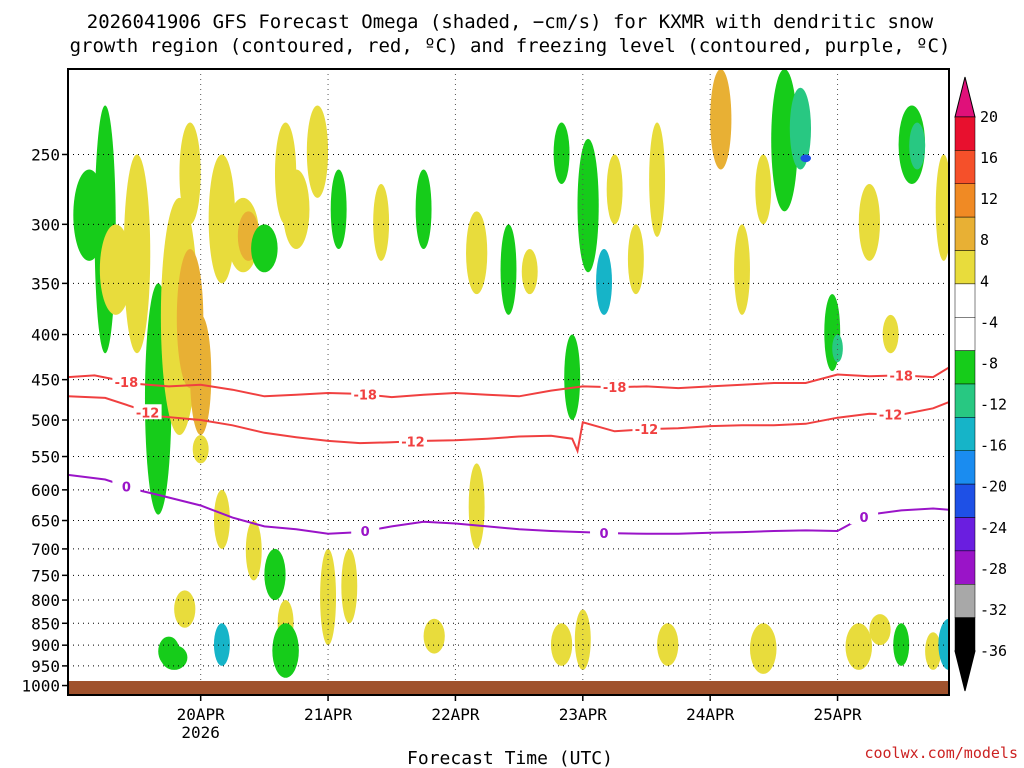 This screenshot has height=768, width=1024. What do you see at coordinates (40, 686) in the screenshot?
I see `pressure-tick-label: 1000` at bounding box center [40, 686].